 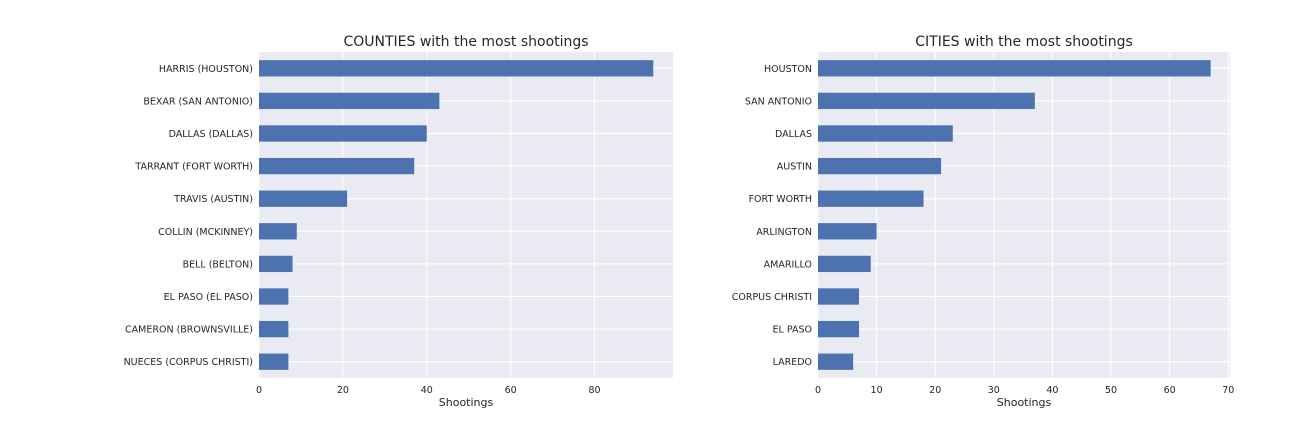 I want to click on cities-category-label: CORPUS CHRISTI, so click(x=772, y=297).